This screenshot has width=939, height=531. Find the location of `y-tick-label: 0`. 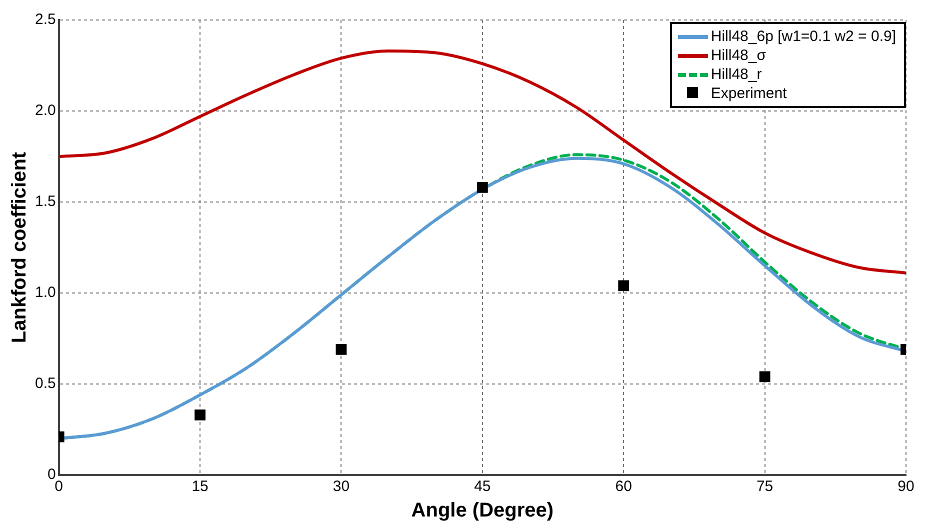

y-tick-label: 0 is located at coordinates (52, 475).